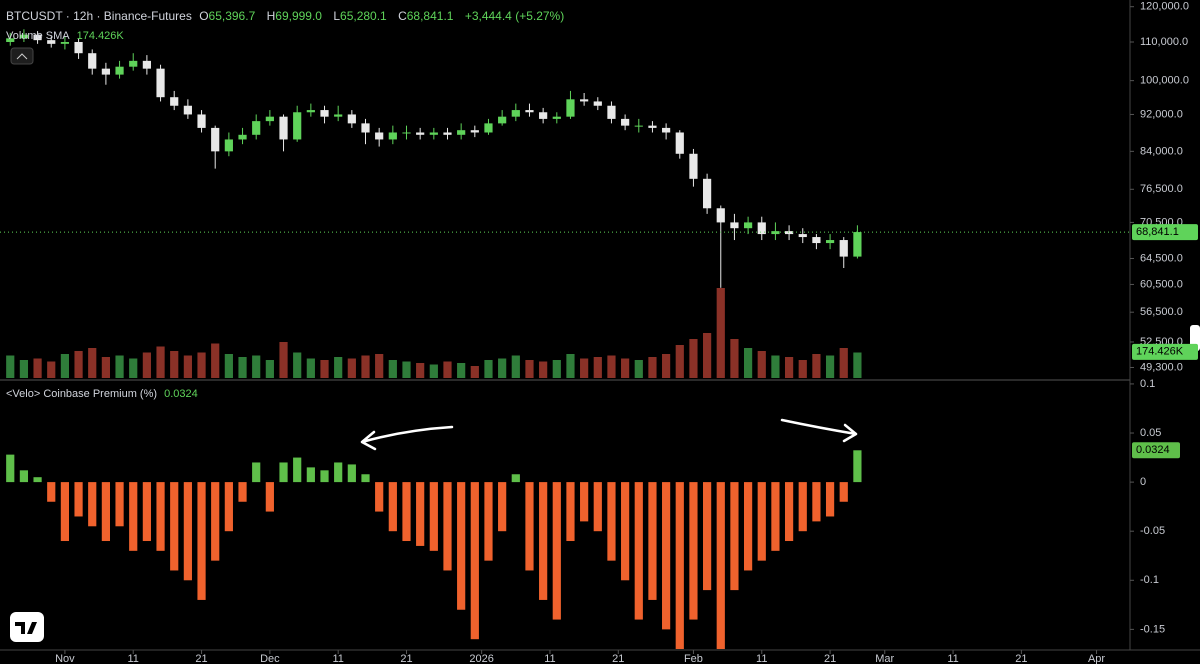 The image size is (1200, 664). What do you see at coordinates (693, 658) in the screenshot?
I see `x-tick-label: Feb` at bounding box center [693, 658].